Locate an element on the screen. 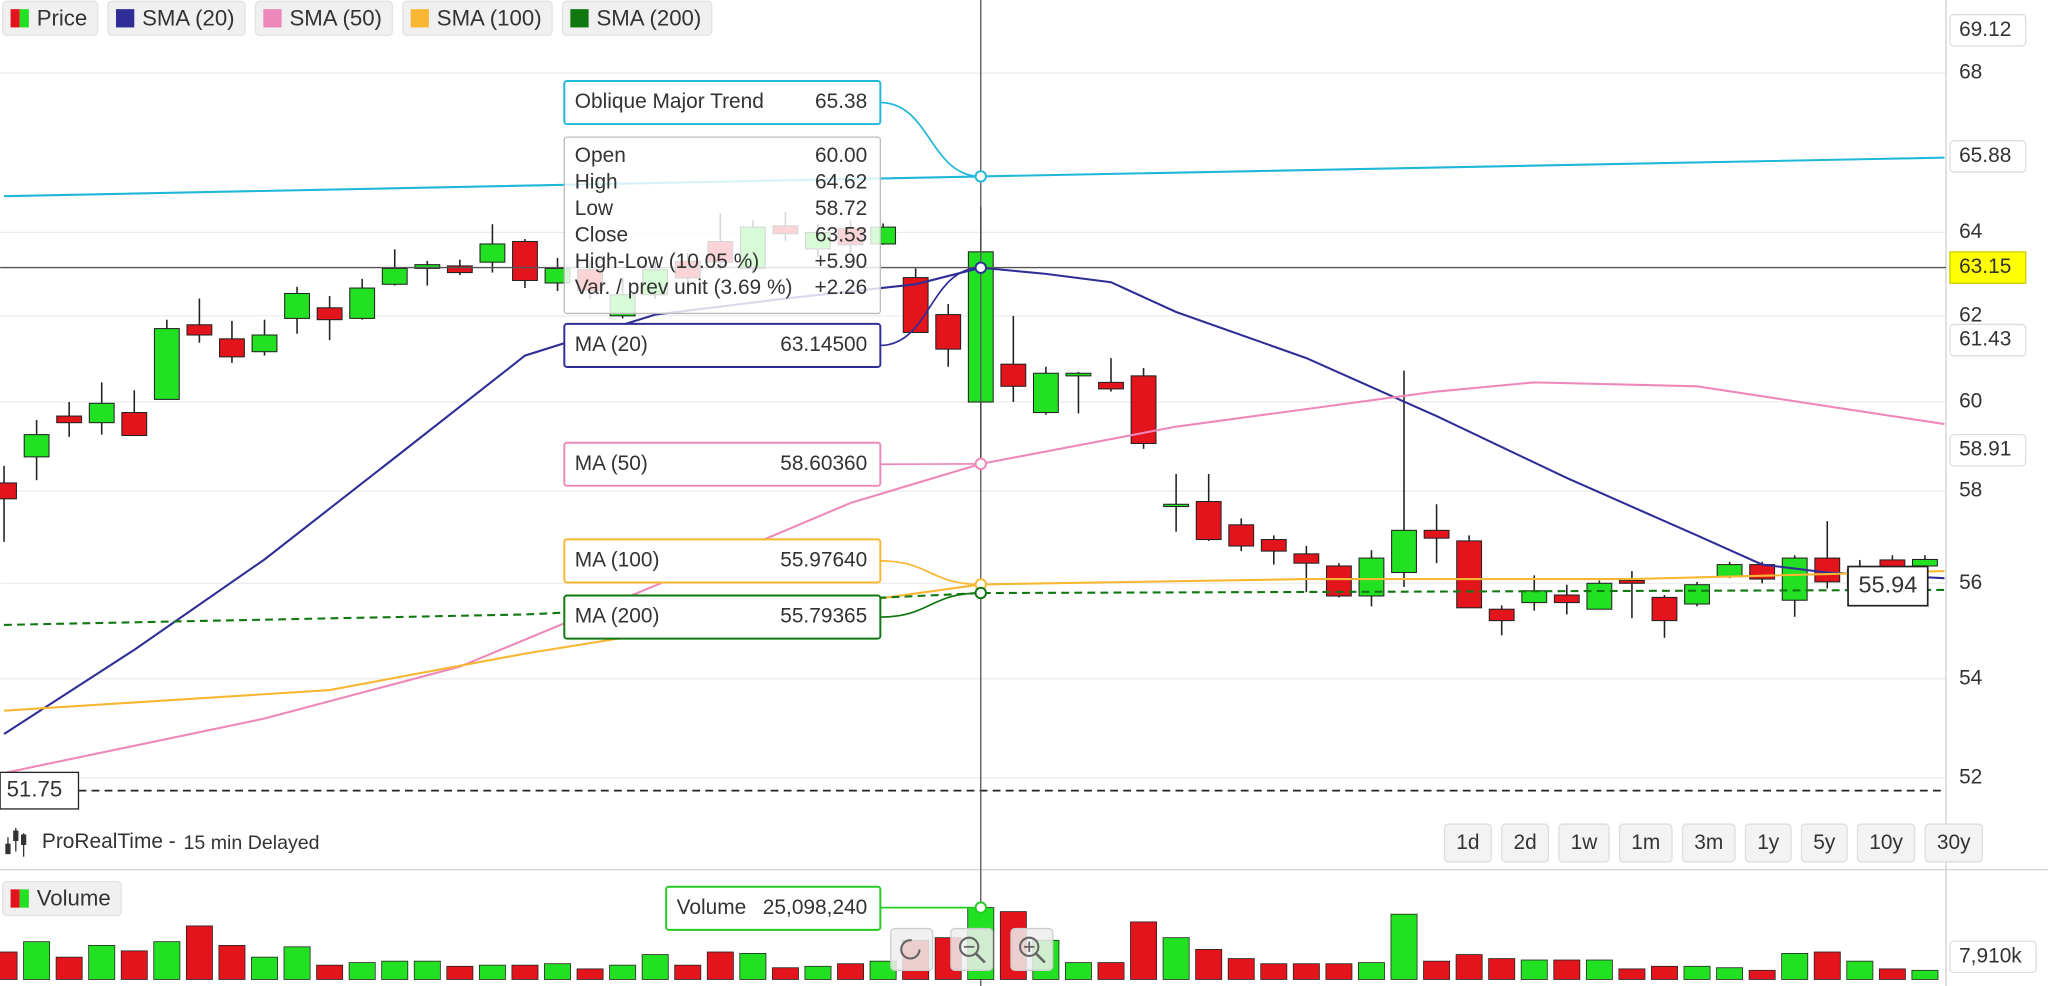  range-label: 10y is located at coordinates (1886, 842).